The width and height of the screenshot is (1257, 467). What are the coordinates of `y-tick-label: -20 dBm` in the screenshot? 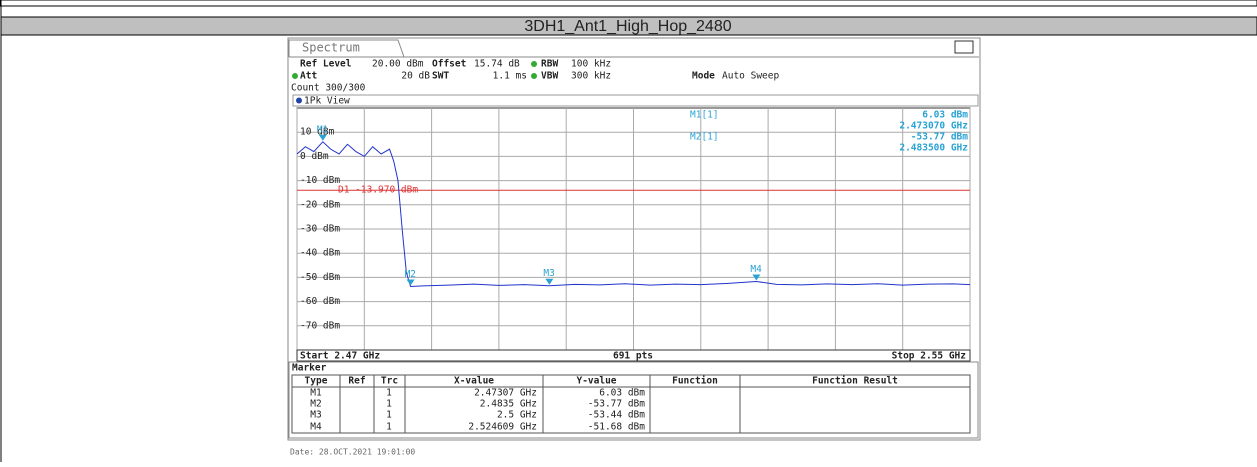 It's located at (320, 204).